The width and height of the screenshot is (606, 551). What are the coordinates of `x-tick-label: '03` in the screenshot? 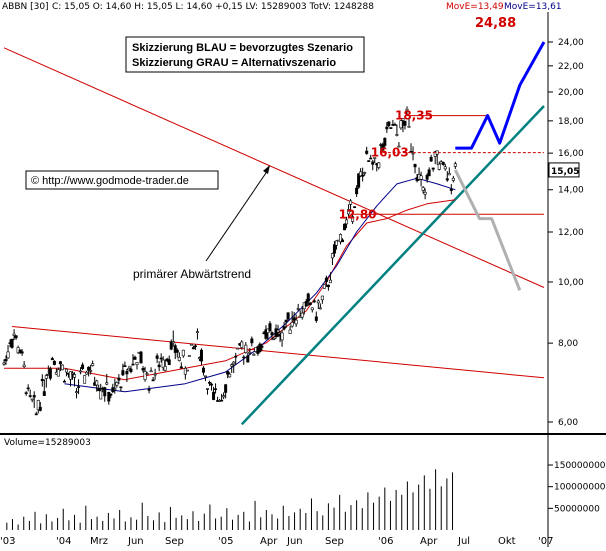 It's located at (7, 541).